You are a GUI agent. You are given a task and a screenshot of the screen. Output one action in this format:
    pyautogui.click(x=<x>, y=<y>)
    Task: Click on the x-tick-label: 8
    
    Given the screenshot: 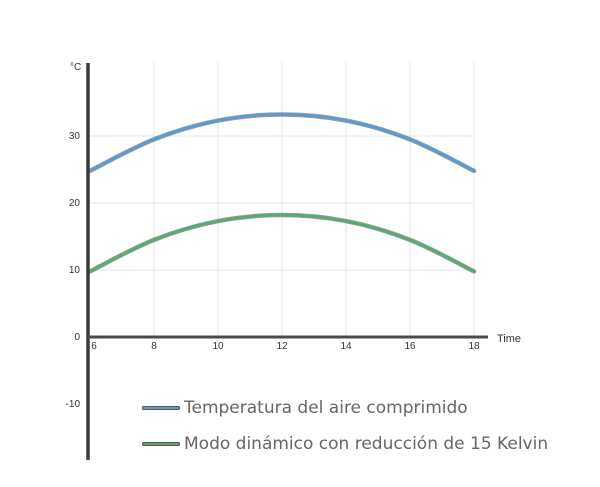 What is the action you would take?
    pyautogui.click(x=154, y=346)
    